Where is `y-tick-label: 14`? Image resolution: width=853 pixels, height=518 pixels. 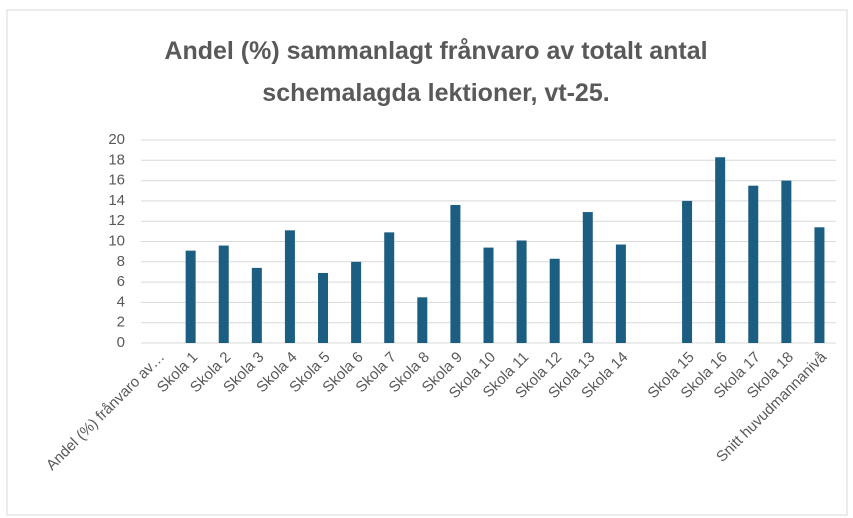 y-tick-label: 14 is located at coordinates (116, 200).